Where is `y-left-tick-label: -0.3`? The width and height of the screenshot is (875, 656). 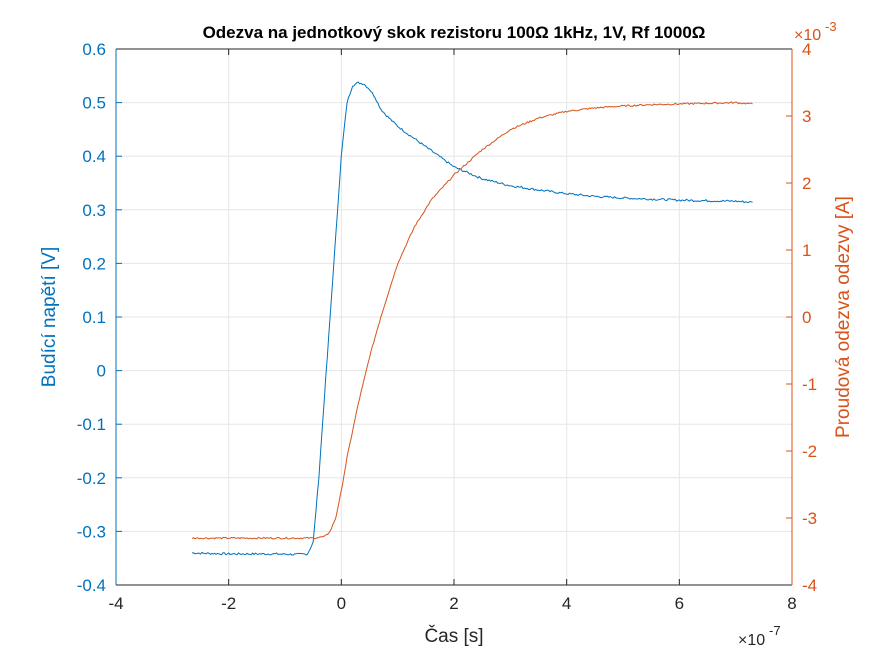 y-left-tick-label: -0.3 is located at coordinates (91, 531).